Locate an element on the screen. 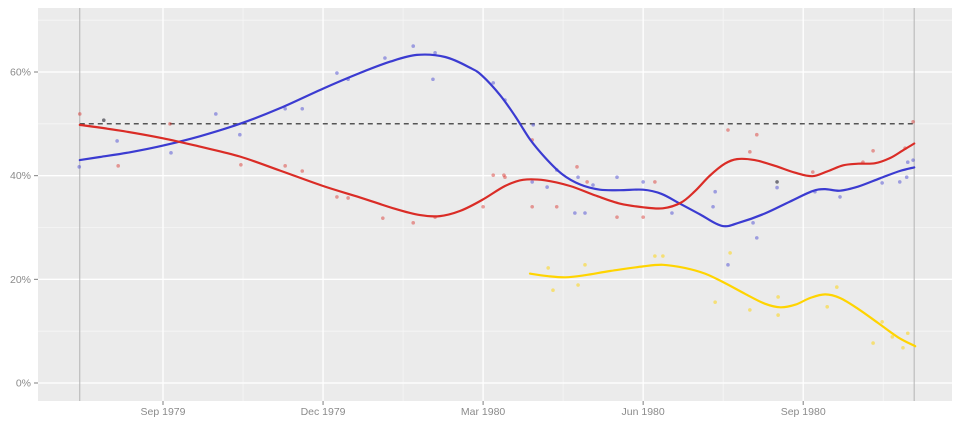 This screenshot has width=960, height=427. x-tick-label: Sep 1980 is located at coordinates (803, 412).